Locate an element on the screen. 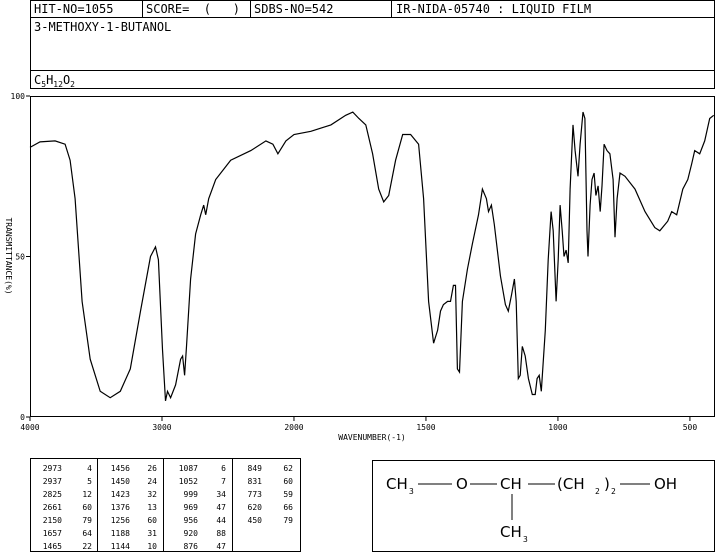 The image size is (715, 557). peak-transmittance: 22 is located at coordinates (87, 546).